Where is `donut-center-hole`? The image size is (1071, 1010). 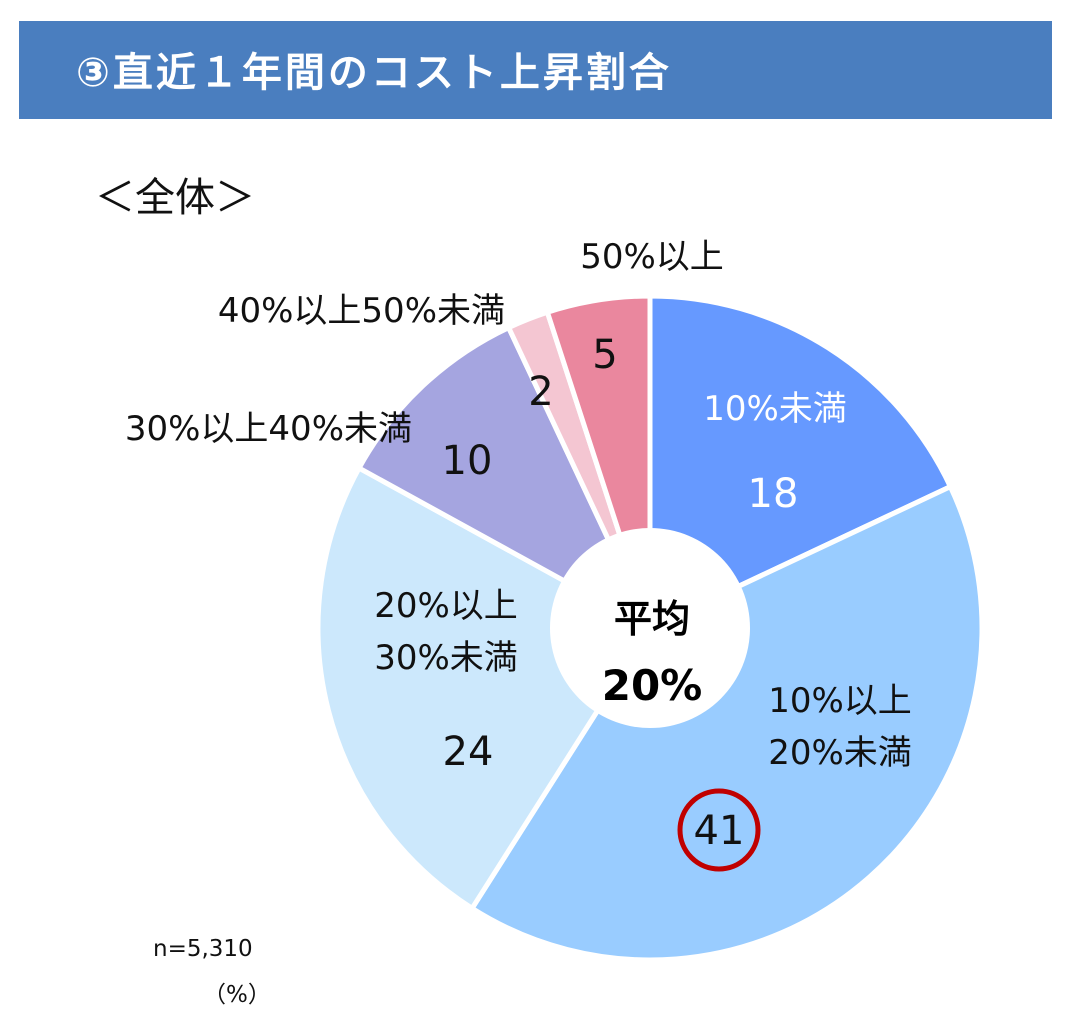
donut-center-hole is located at coordinates (650, 628).